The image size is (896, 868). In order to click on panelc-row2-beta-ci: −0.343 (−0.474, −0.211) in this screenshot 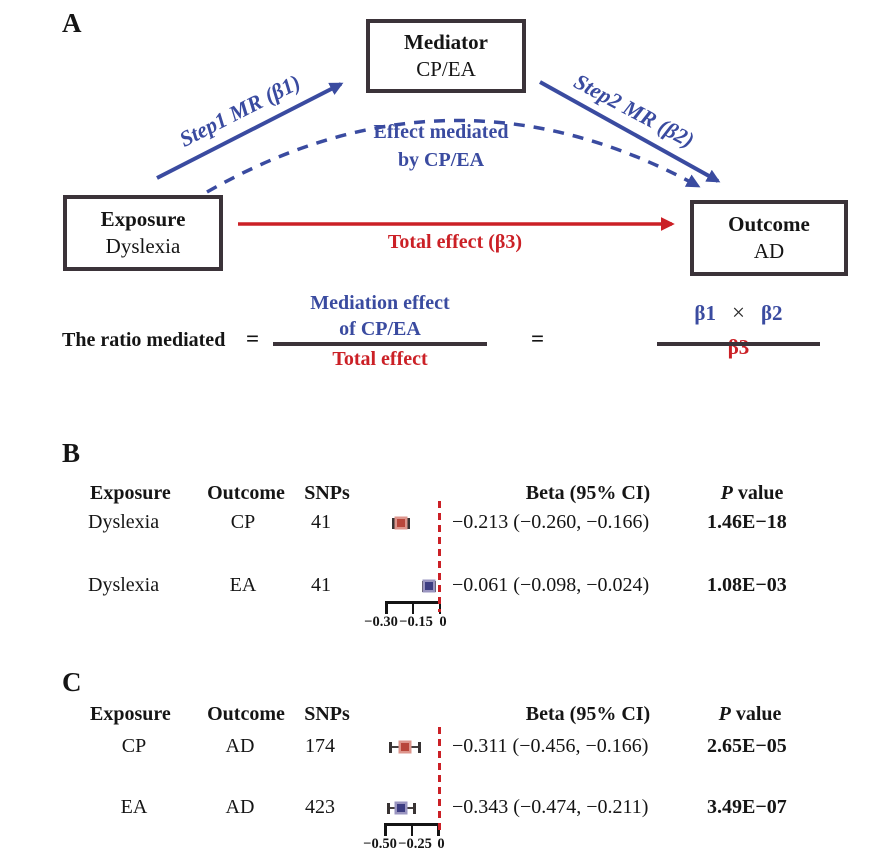, I will do `click(550, 807)`.